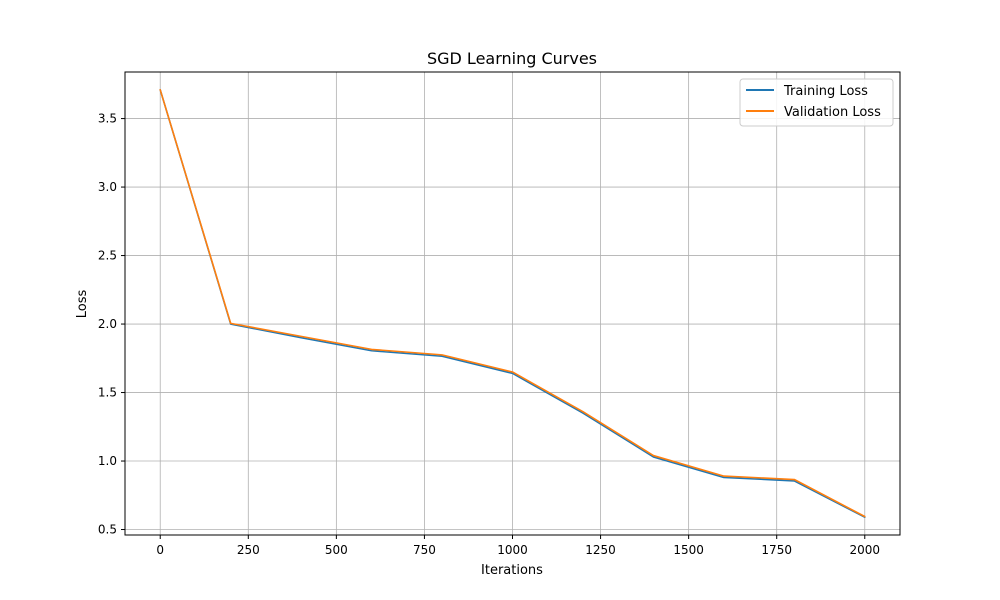 The width and height of the screenshot is (1000, 600). I want to click on x-tick-label: 1500, so click(688, 550).